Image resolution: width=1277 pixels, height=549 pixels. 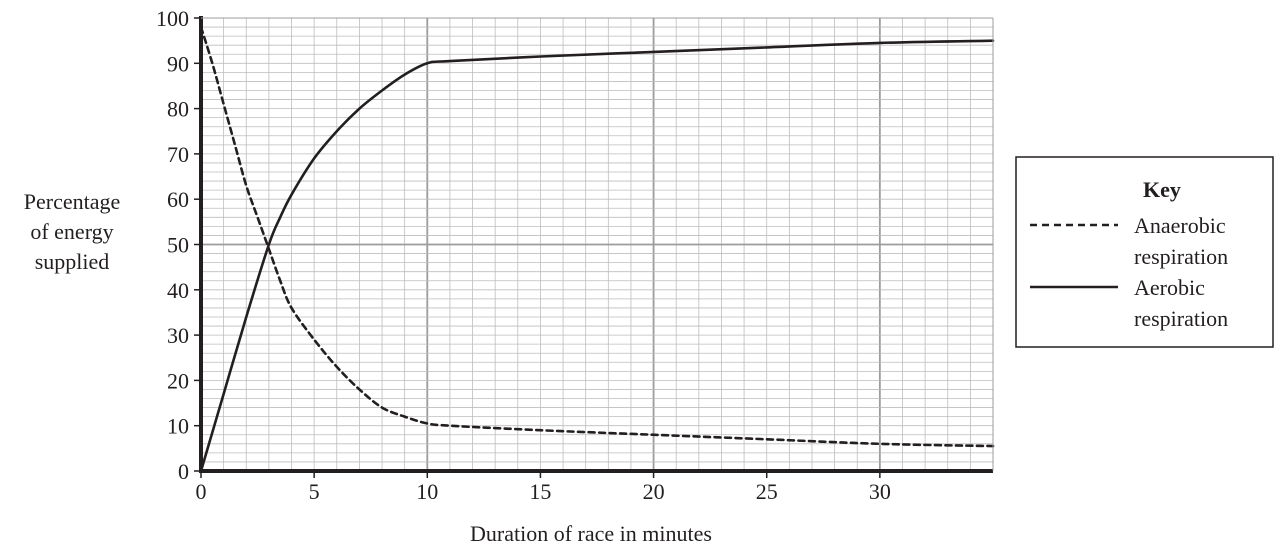 I want to click on legend-box, so click(x=1144, y=252).